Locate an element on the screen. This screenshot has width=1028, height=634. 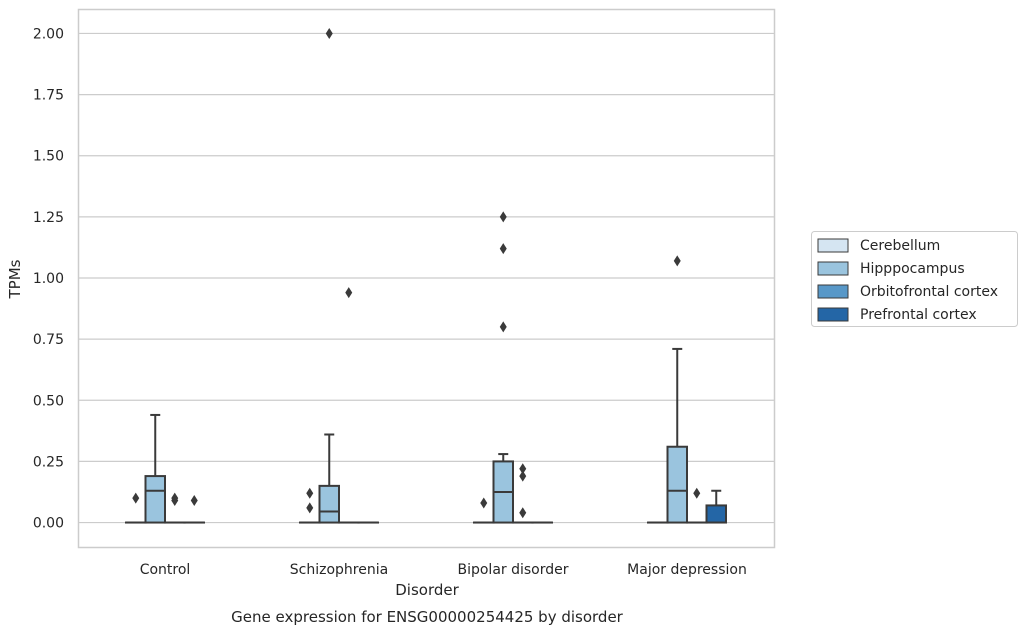
y-tick-label-8: 2.00 is located at coordinates (48, 34).